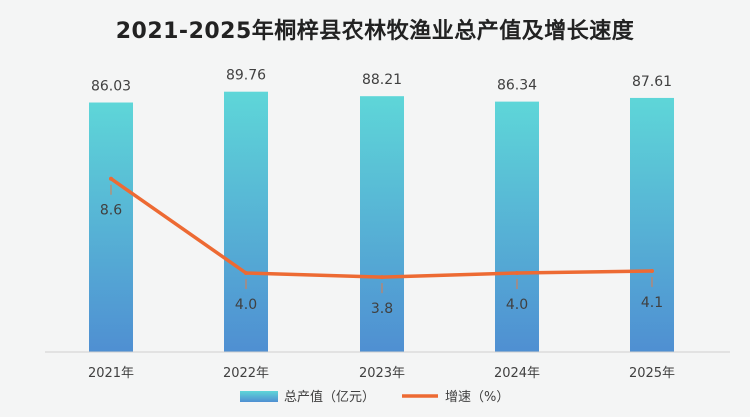  Describe the element at coordinates (111, 87) in the screenshot. I see `bar-value-label-0: 86.03` at that location.